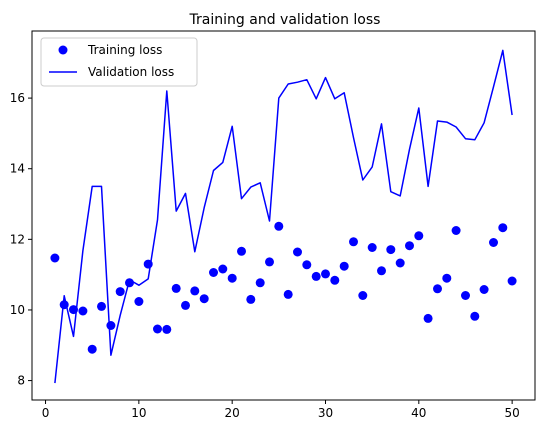  I want to click on legend-box, so click(119, 62).